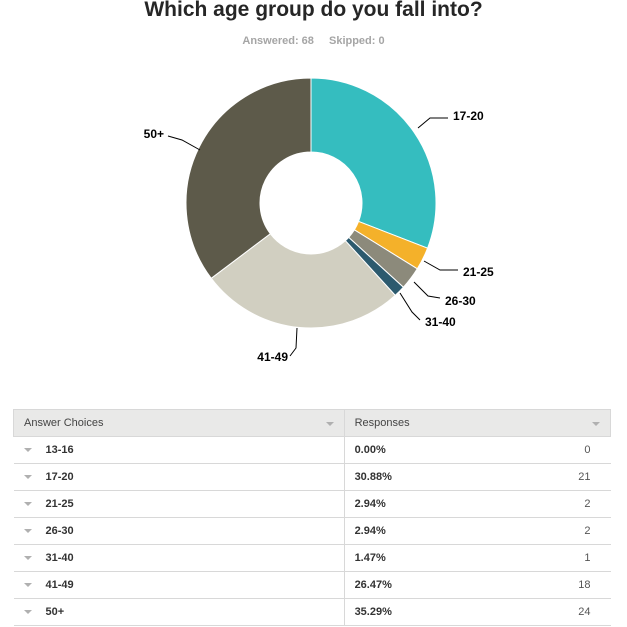 The image size is (627, 627). What do you see at coordinates (373, 612) in the screenshot?
I see `response-percent: 35.29%` at bounding box center [373, 612].